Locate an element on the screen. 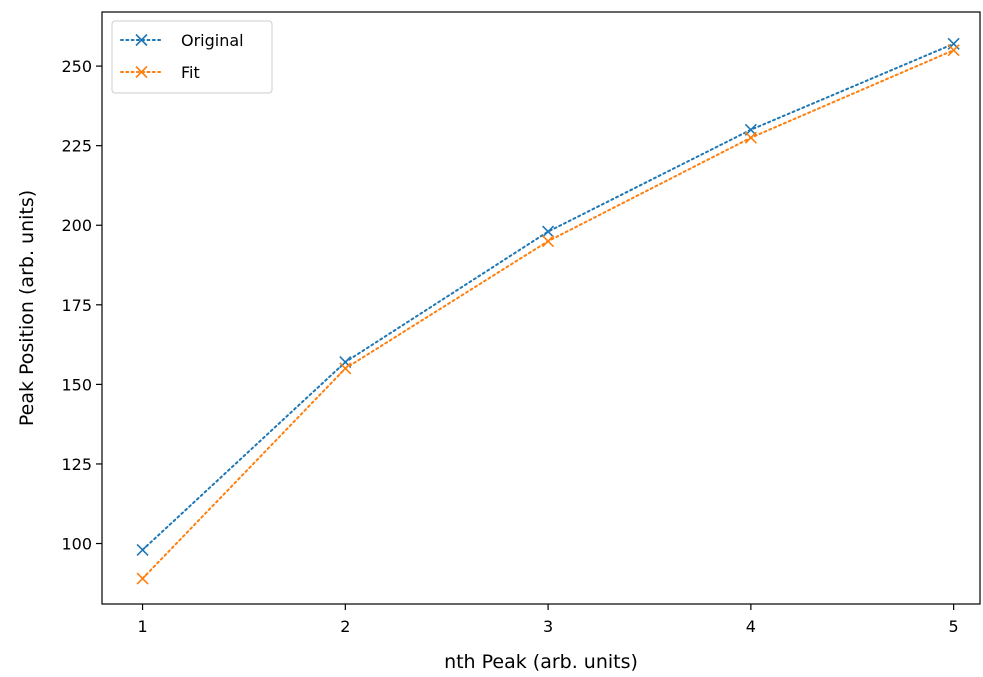 This screenshot has height=677, width=983. x-tick-label: 5 is located at coordinates (954, 626).